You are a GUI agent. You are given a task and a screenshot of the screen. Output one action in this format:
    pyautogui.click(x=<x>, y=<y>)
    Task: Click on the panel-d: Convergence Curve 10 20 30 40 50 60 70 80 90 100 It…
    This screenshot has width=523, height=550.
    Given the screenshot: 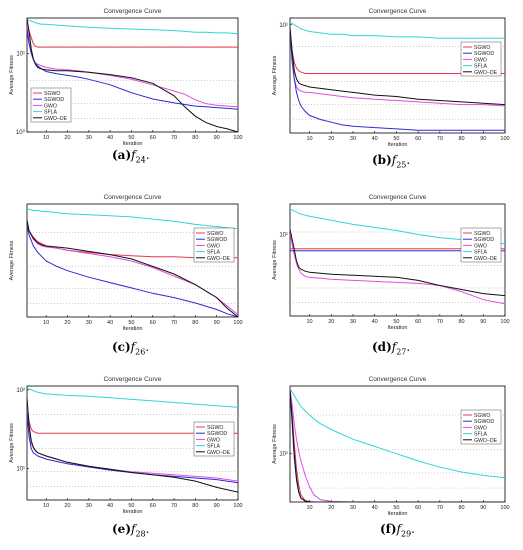 What is the action you would take?
    pyautogui.click(x=391, y=262)
    